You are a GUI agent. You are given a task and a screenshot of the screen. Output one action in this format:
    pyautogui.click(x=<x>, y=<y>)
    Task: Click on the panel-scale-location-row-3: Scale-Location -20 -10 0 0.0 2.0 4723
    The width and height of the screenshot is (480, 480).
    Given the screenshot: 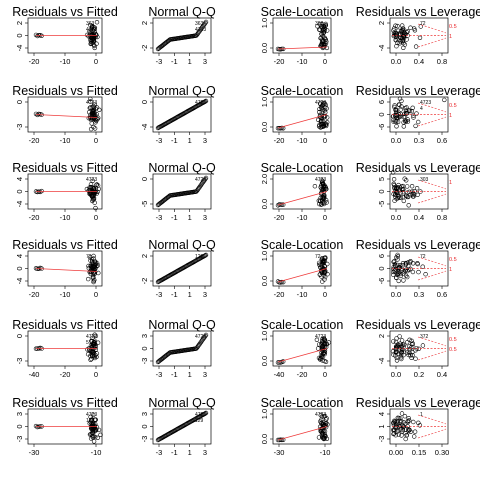 What is the action you would take?
    pyautogui.click(x=301, y=191)
    